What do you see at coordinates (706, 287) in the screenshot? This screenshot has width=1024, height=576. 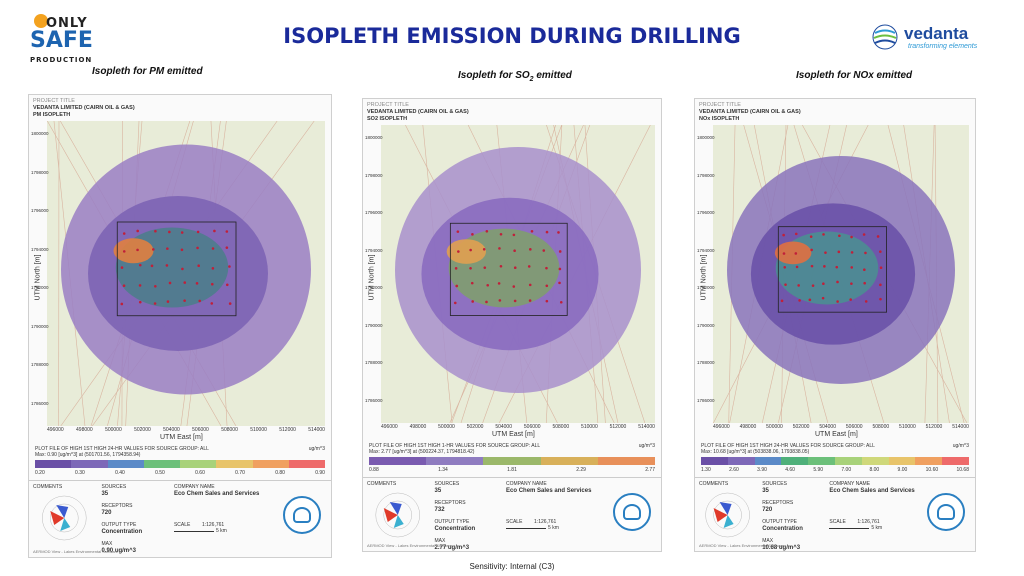 I see `y-tick-label: 1792000` at bounding box center [706, 287].